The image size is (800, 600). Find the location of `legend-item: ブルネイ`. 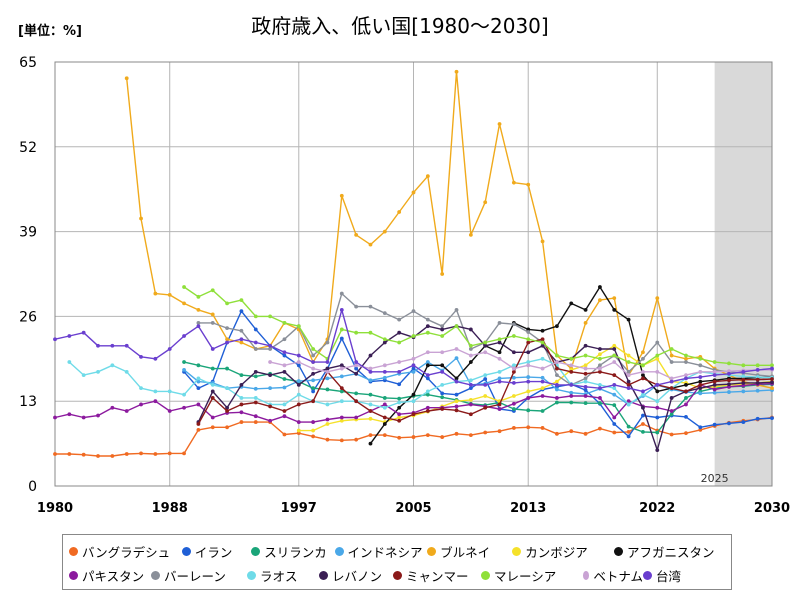

legend-item: ブルネイ is located at coordinates (469, 551).